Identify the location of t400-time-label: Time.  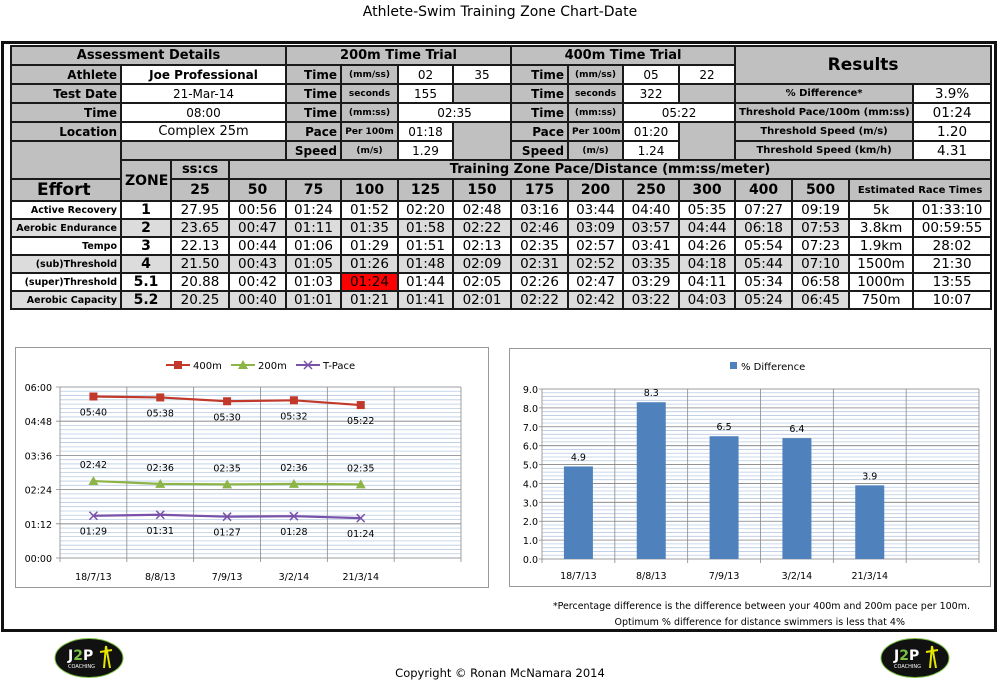
(540, 112).